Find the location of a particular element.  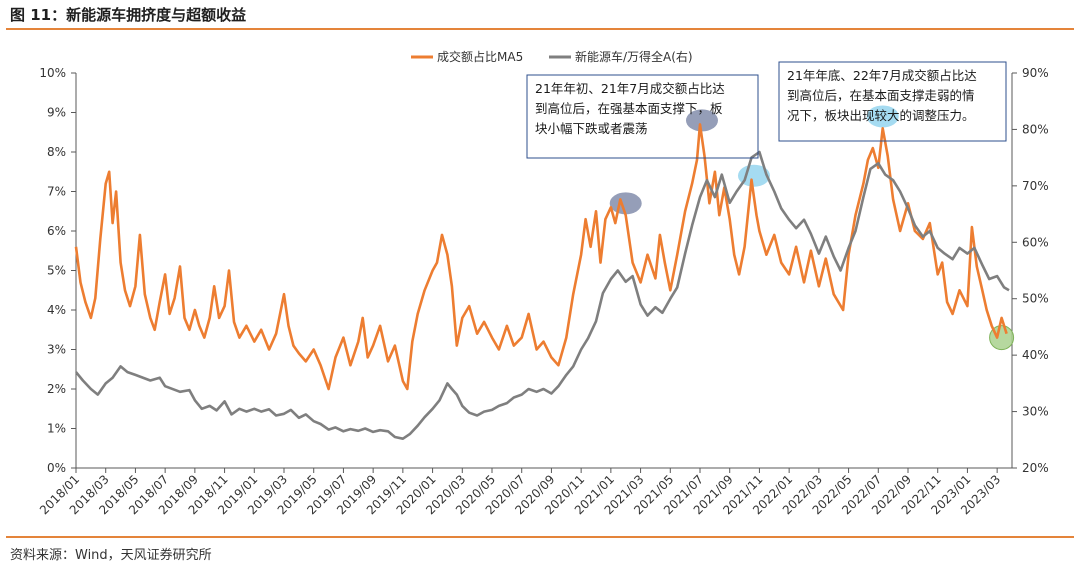

y-left-tick-label: 5% is located at coordinates (56, 271).